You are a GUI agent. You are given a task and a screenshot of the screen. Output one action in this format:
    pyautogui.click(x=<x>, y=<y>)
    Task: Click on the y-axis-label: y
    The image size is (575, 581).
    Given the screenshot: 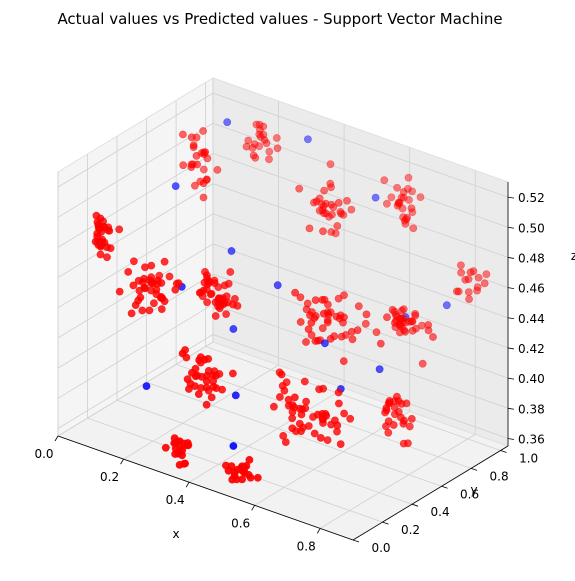 What is the action you would take?
    pyautogui.click(x=473, y=490)
    